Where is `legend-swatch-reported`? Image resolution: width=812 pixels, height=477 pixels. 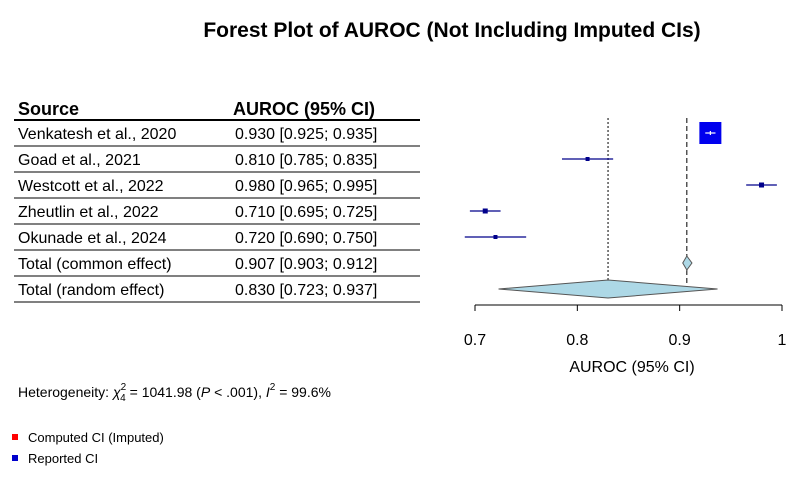 legend-swatch-reported is located at coordinates (15, 458).